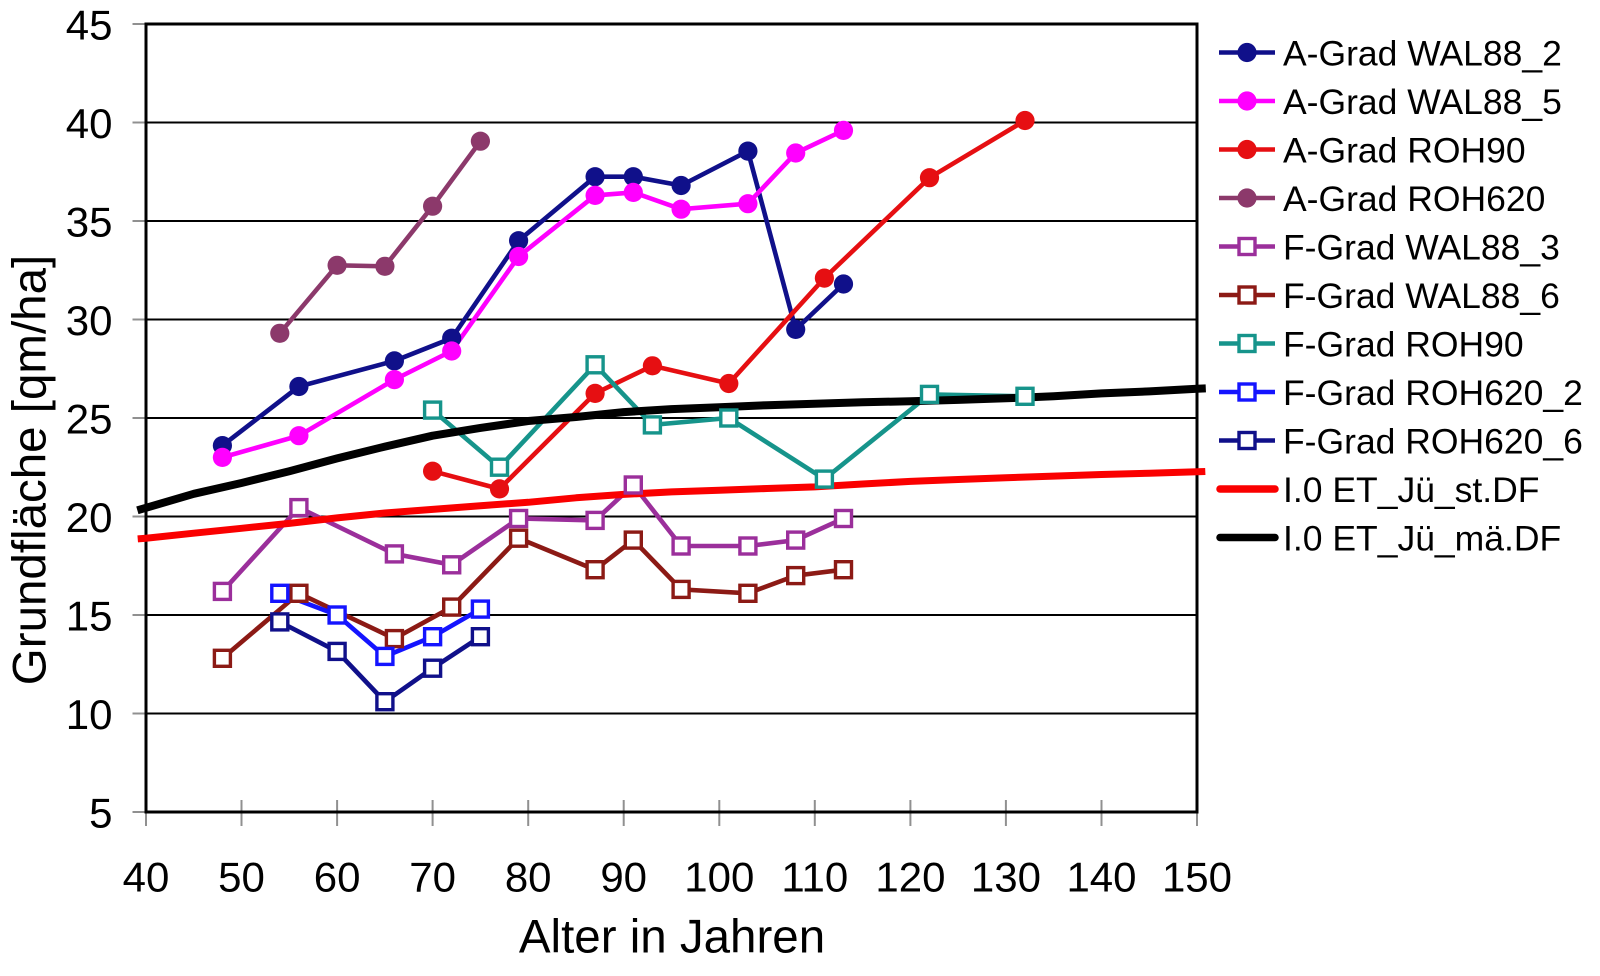 The height and width of the screenshot is (976, 1600). What do you see at coordinates (1411, 490) in the screenshot?
I see `svg-text: I.0 ET_Jü_st.DF` at bounding box center [1411, 490].